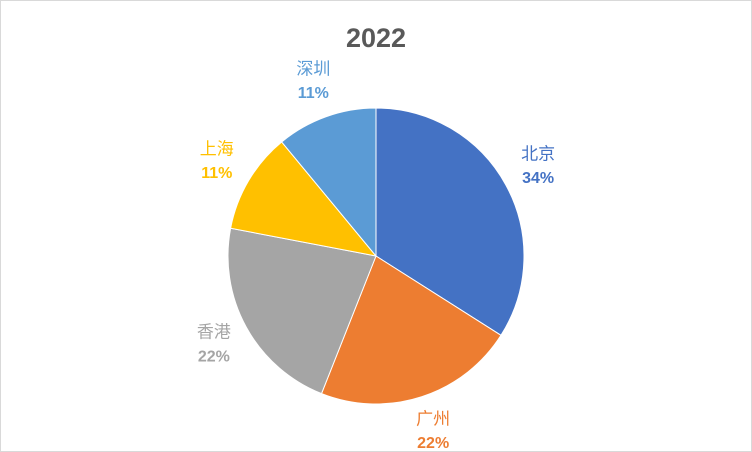 The image size is (752, 452). Describe the element at coordinates (433, 418) in the screenshot. I see `slice-label: 广州` at that location.